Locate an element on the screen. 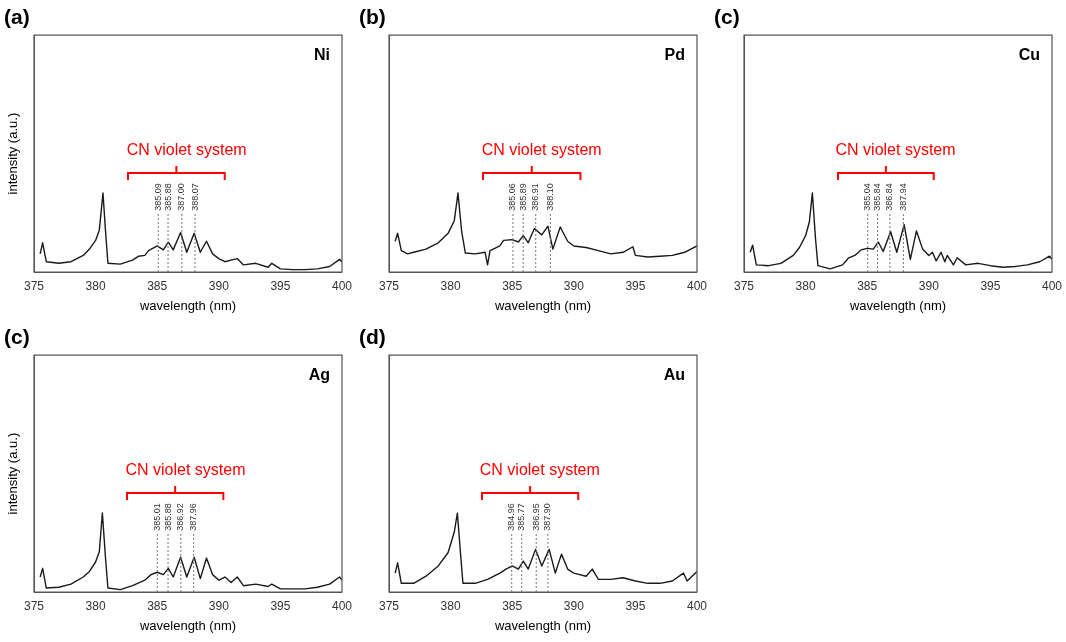 The height and width of the screenshot is (642, 1066). ref-line-label: 386.95 is located at coordinates (535, 517).